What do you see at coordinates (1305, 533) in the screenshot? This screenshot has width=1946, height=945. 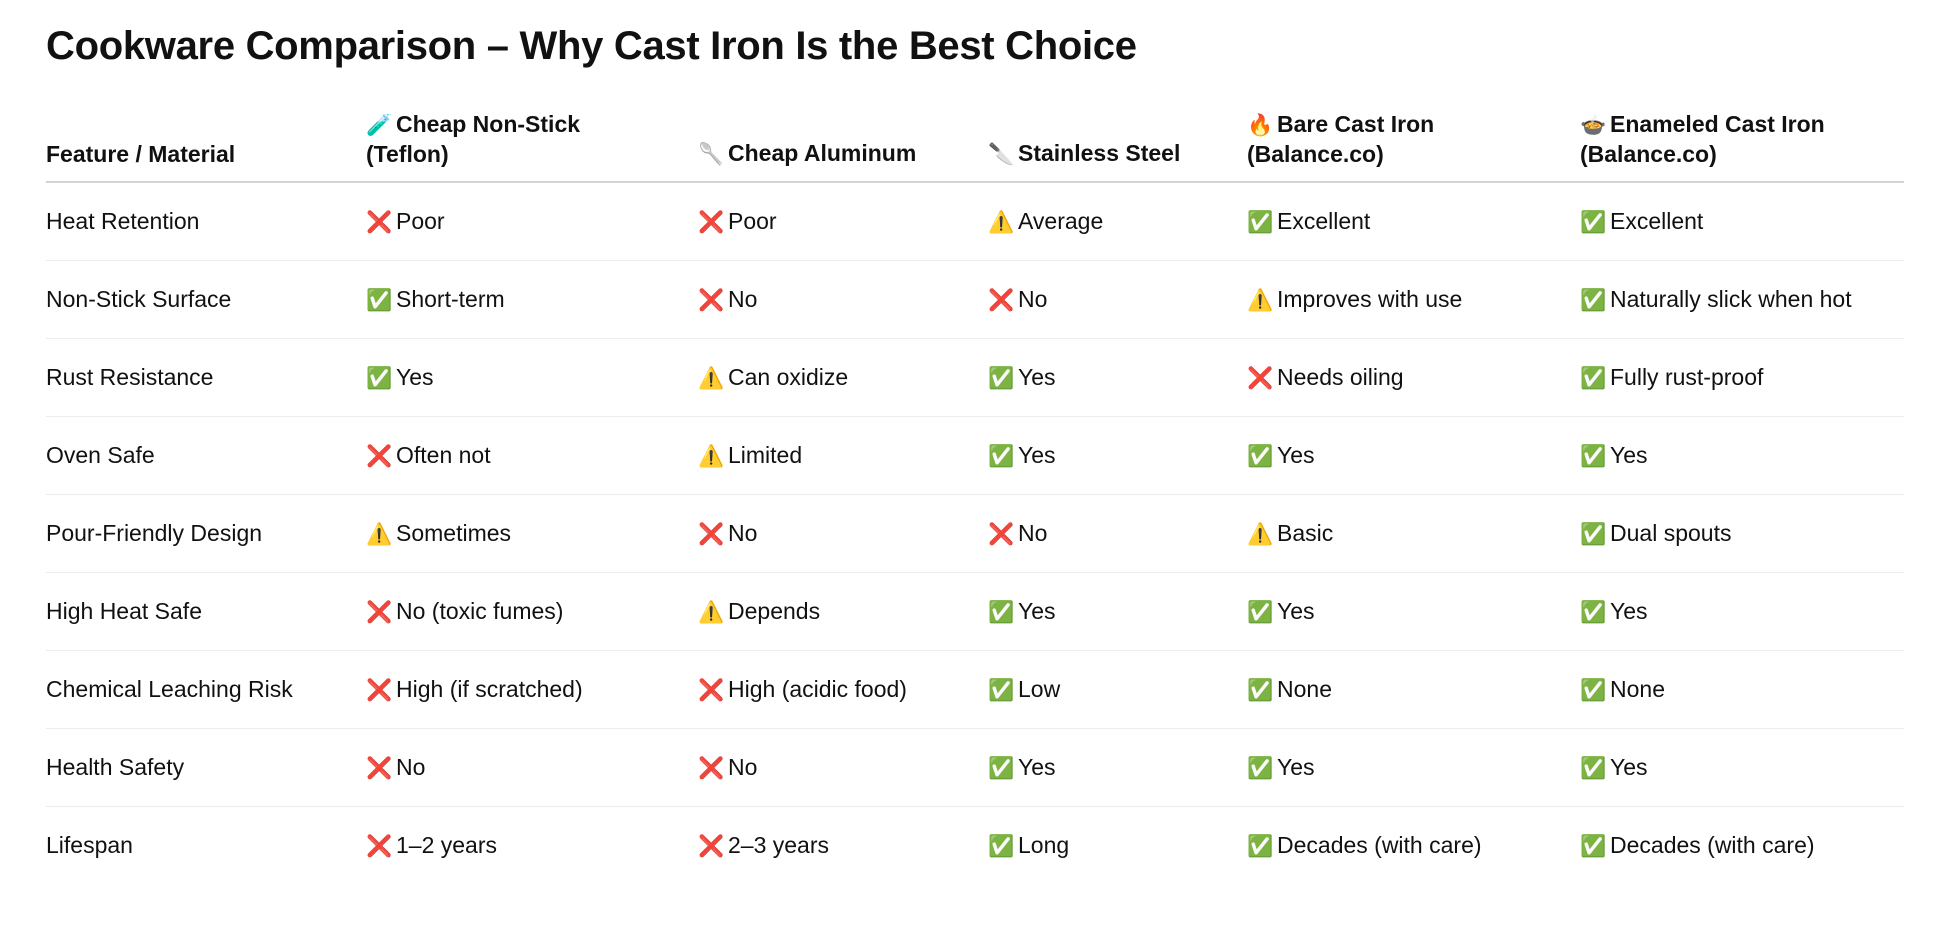 I see `cell-value: Basic` at bounding box center [1305, 533].